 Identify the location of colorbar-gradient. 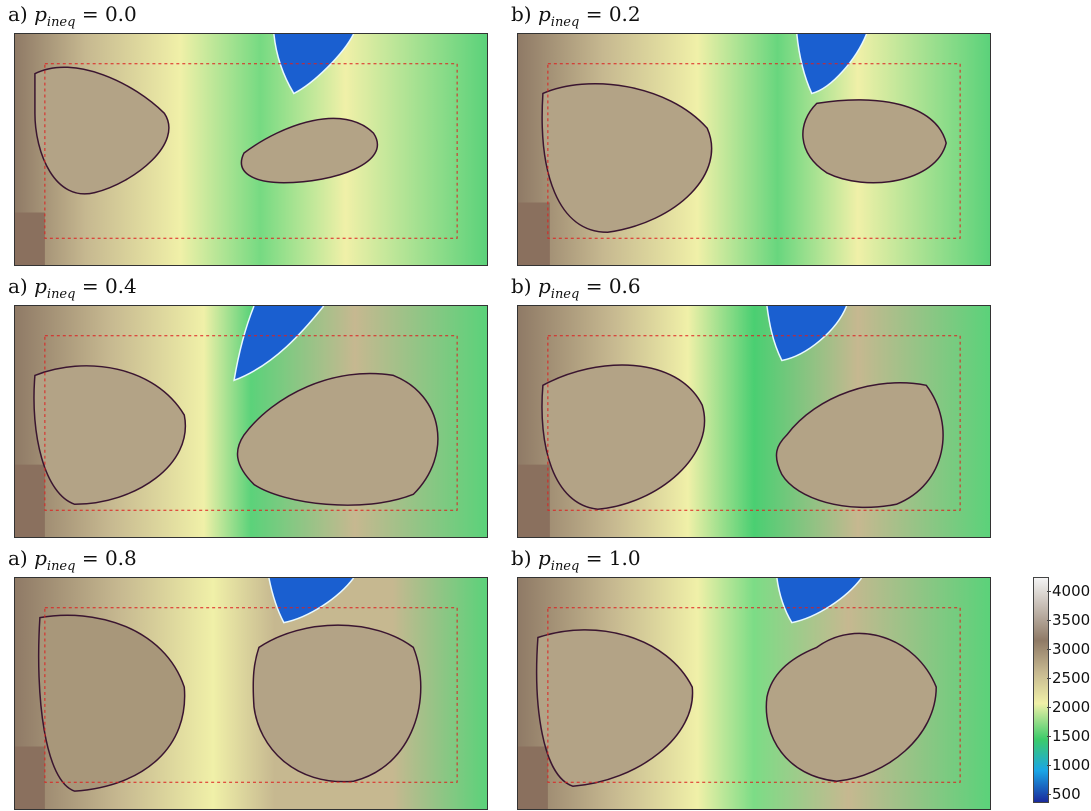
(1041, 690).